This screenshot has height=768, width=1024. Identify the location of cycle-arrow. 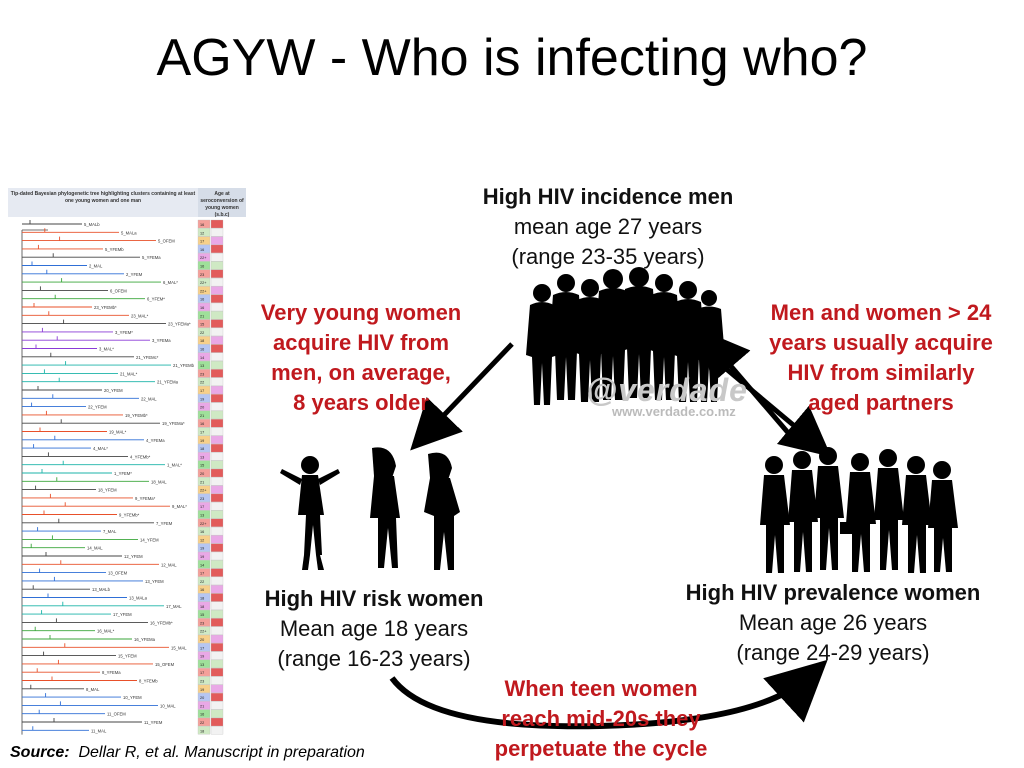
(608, 694).